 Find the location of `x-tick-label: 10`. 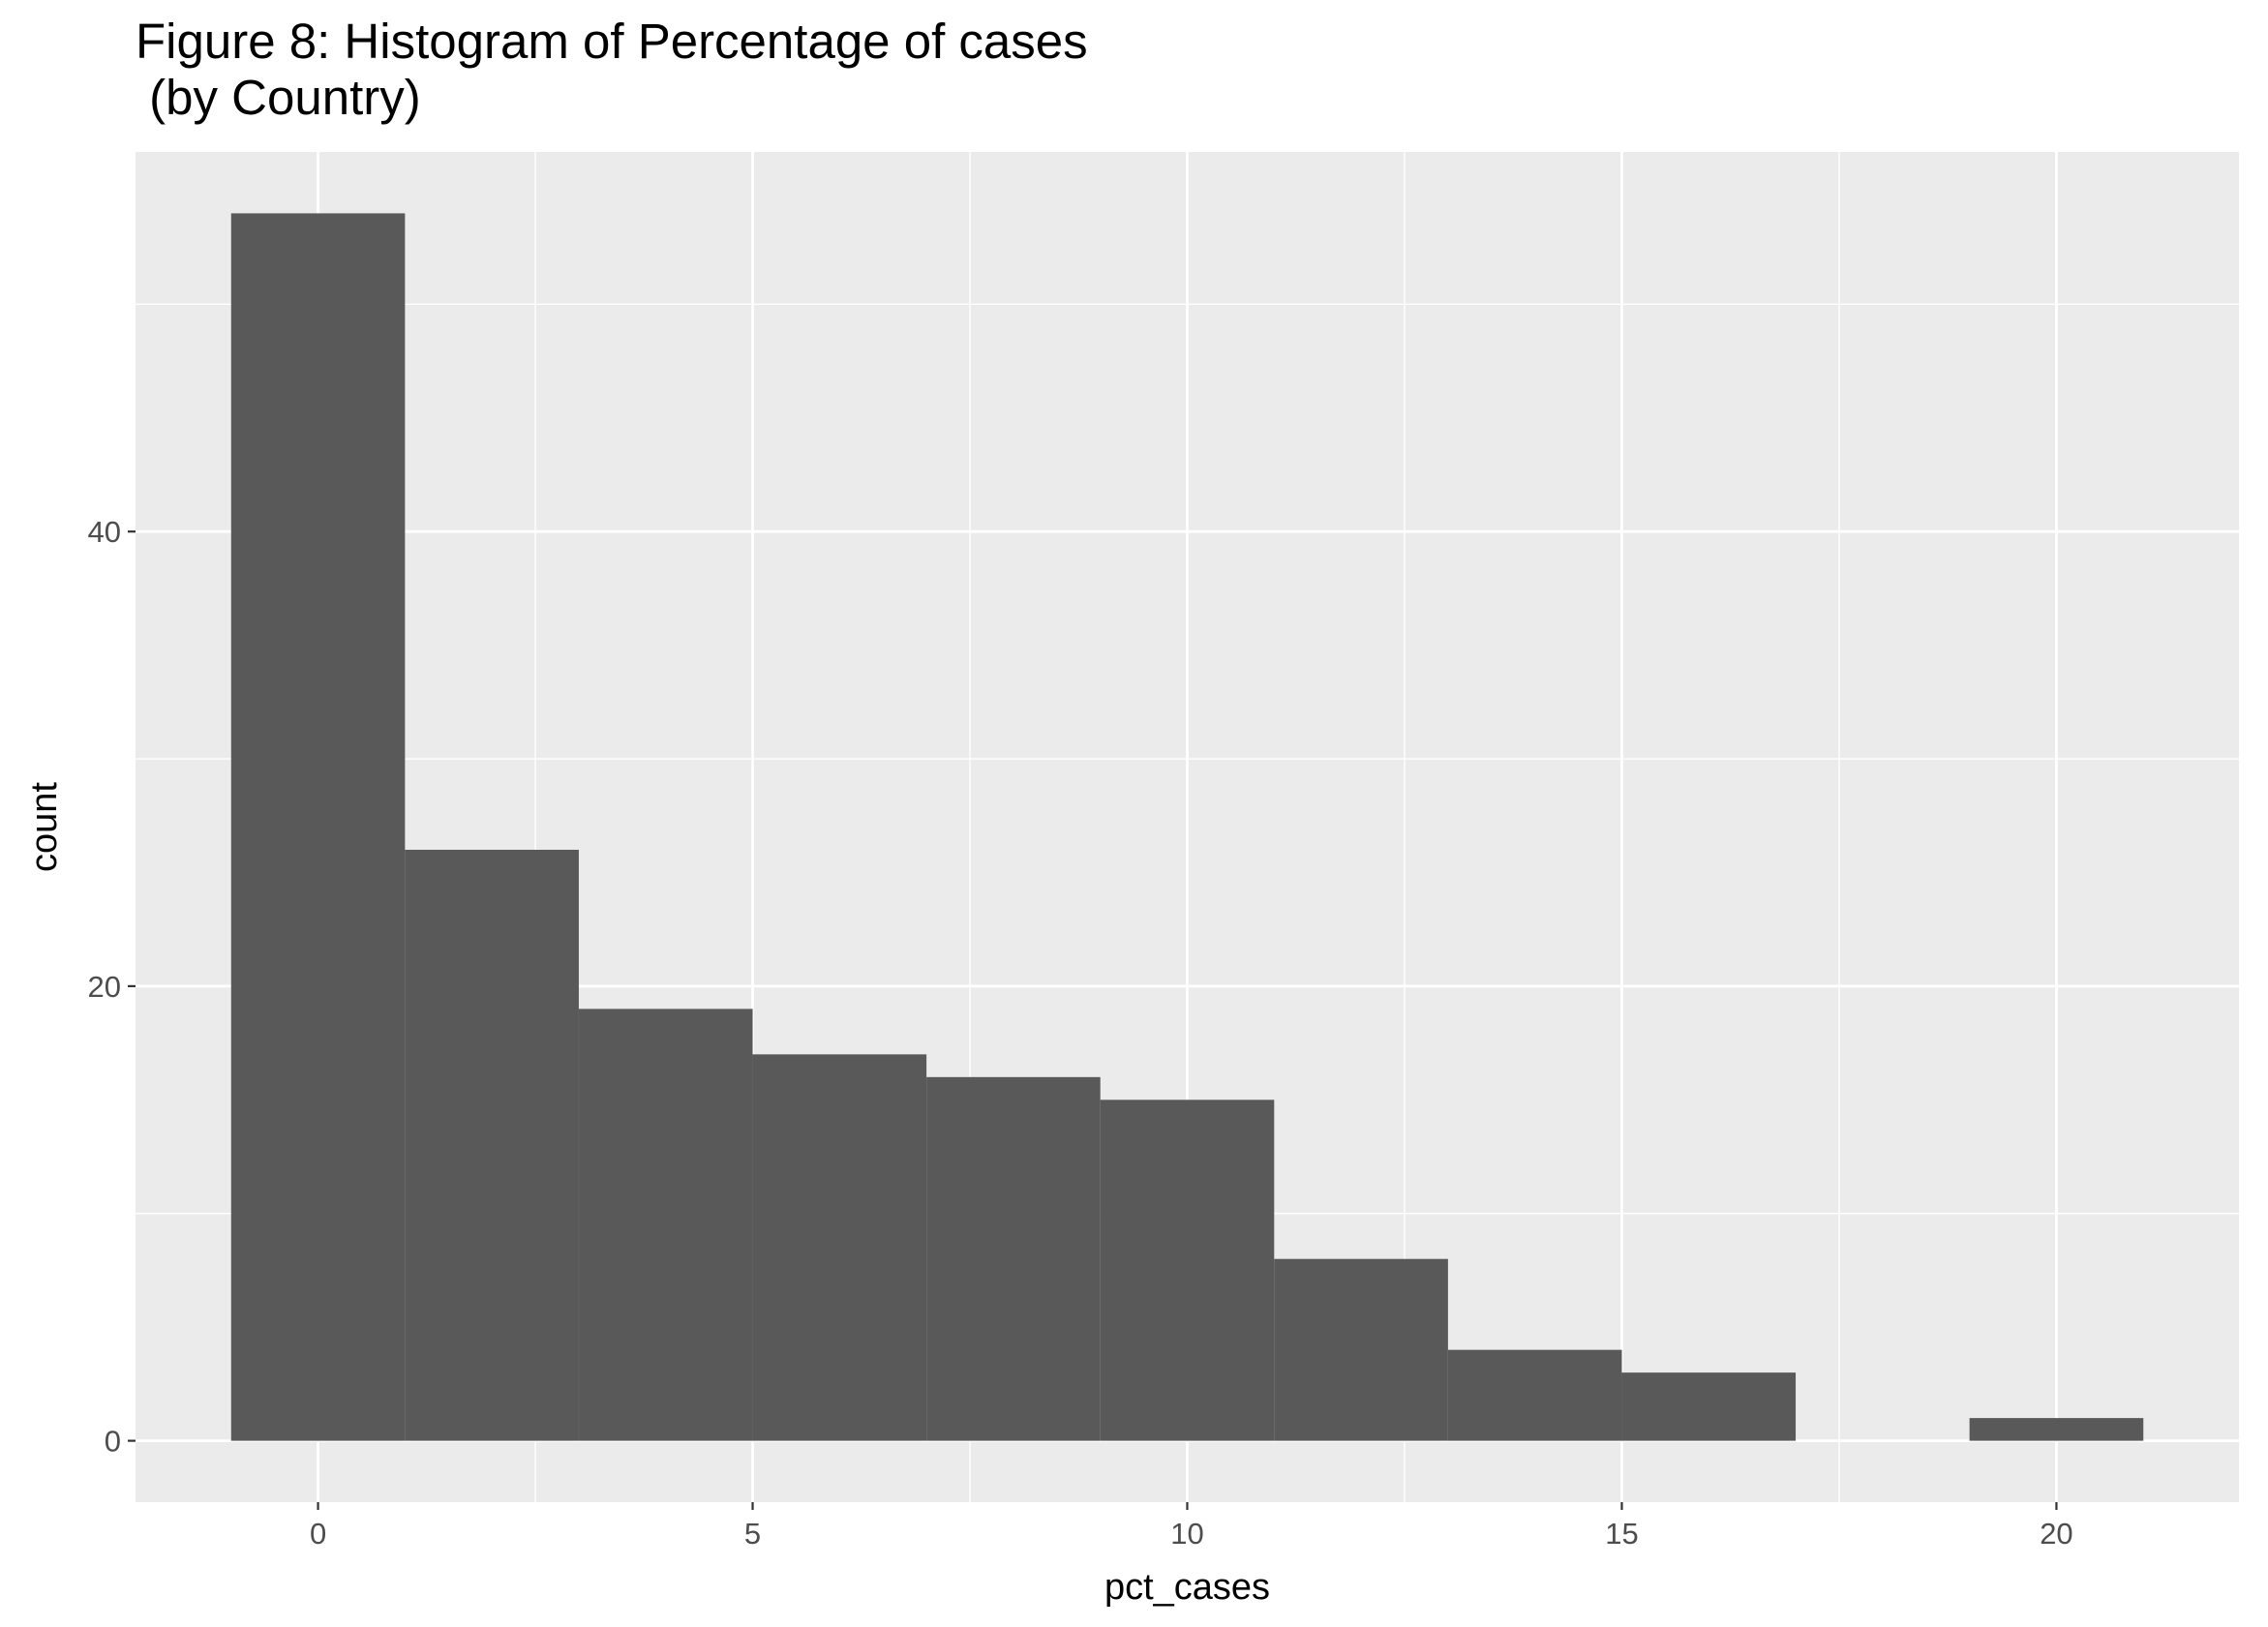

x-tick-label: 10 is located at coordinates (1186, 1534).